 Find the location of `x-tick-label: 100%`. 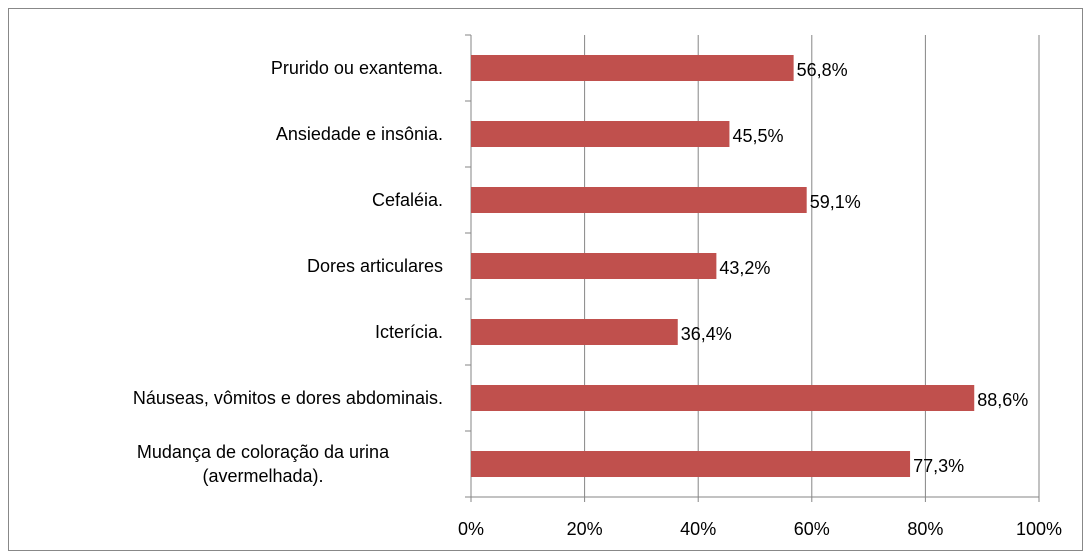

x-tick-label: 100% is located at coordinates (1039, 529).